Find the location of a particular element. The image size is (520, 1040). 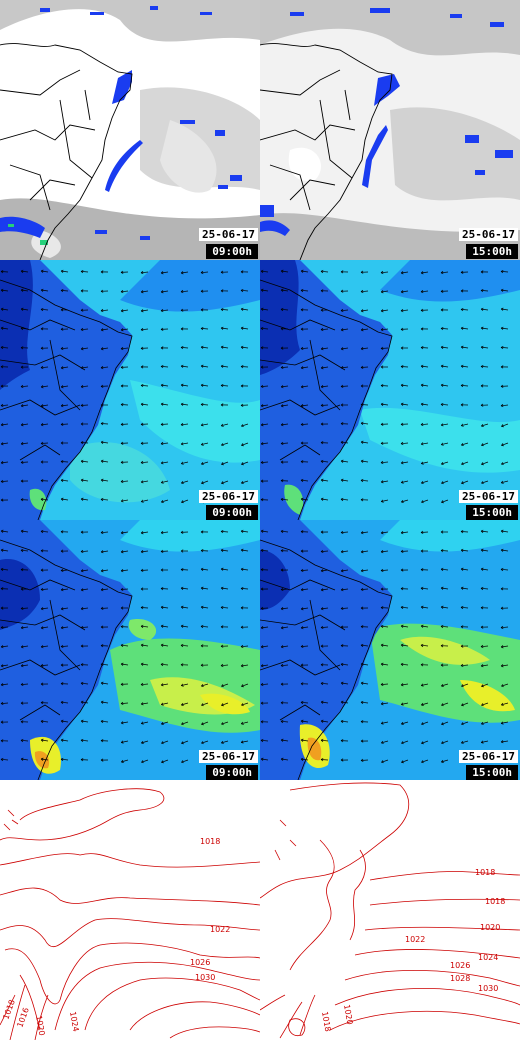

time-label: 15:00h is located at coordinates (492, 772).